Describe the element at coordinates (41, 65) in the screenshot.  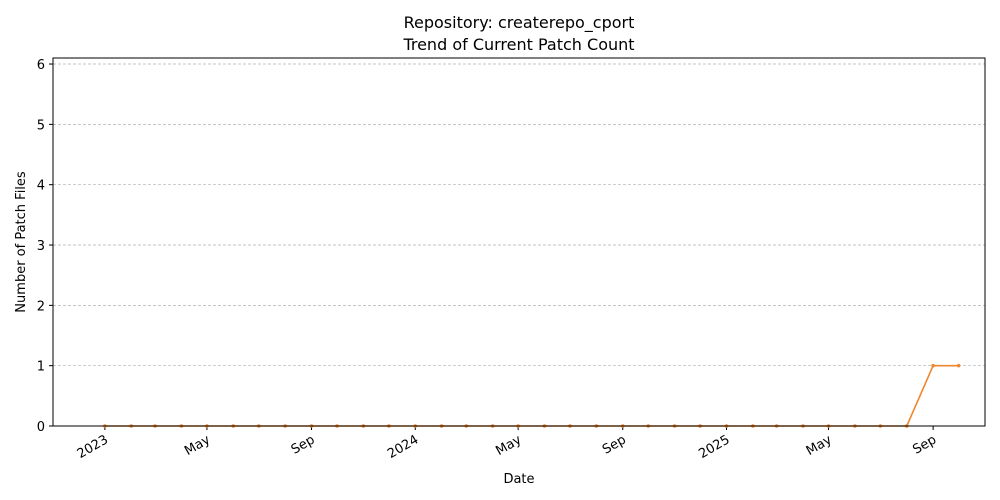
I see `y-tick-label: 6` at that location.